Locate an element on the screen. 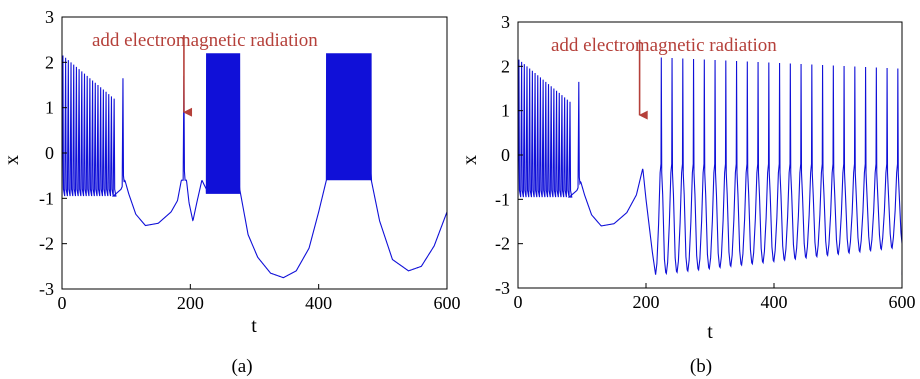 The height and width of the screenshot is (379, 920). panel-a-x-axis-label: t is located at coordinates (254, 326).